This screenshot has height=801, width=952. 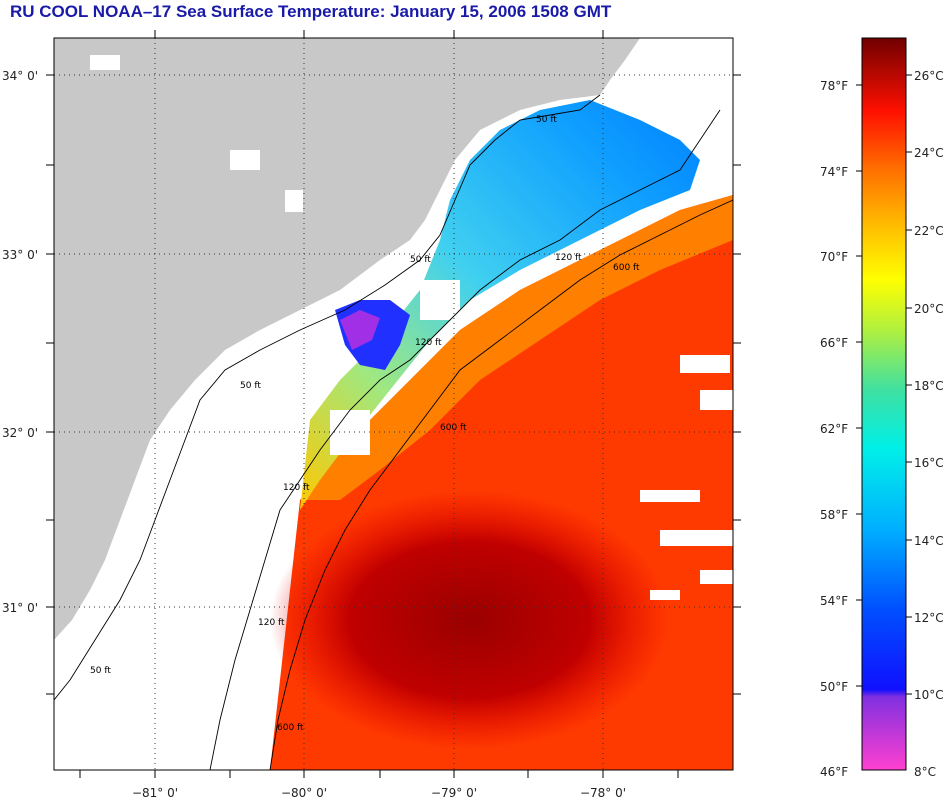 I want to click on latitude-label: 32° 0', so click(x=20, y=433).